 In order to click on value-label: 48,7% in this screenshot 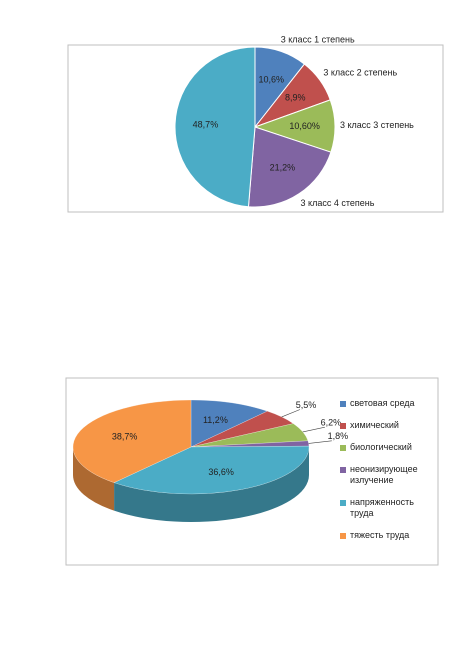, I will do `click(206, 124)`.